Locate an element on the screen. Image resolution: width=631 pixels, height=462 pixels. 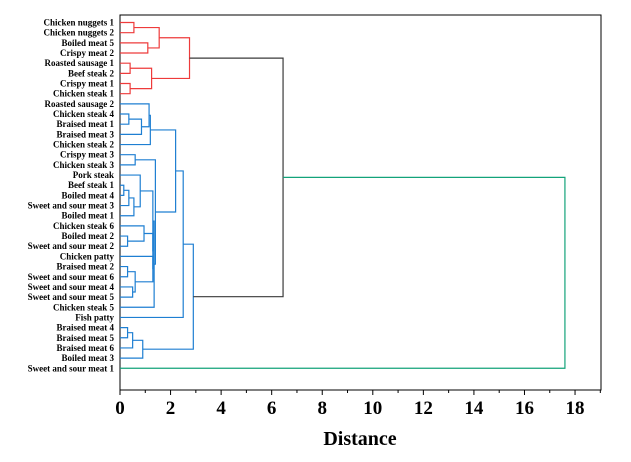
leaf-label: Boiled meat 2 is located at coordinates (88, 236).